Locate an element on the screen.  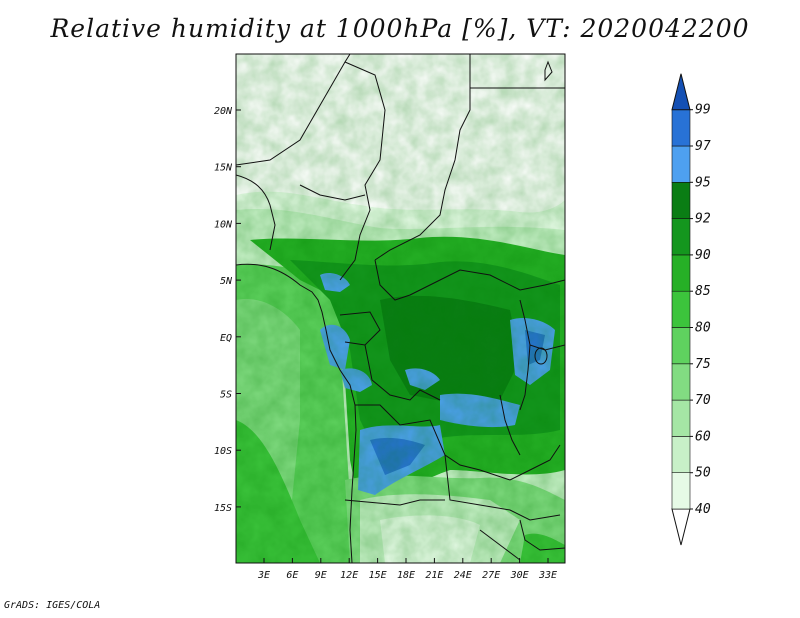
latitude-tick-label: 5S is located at coordinates (226, 395).